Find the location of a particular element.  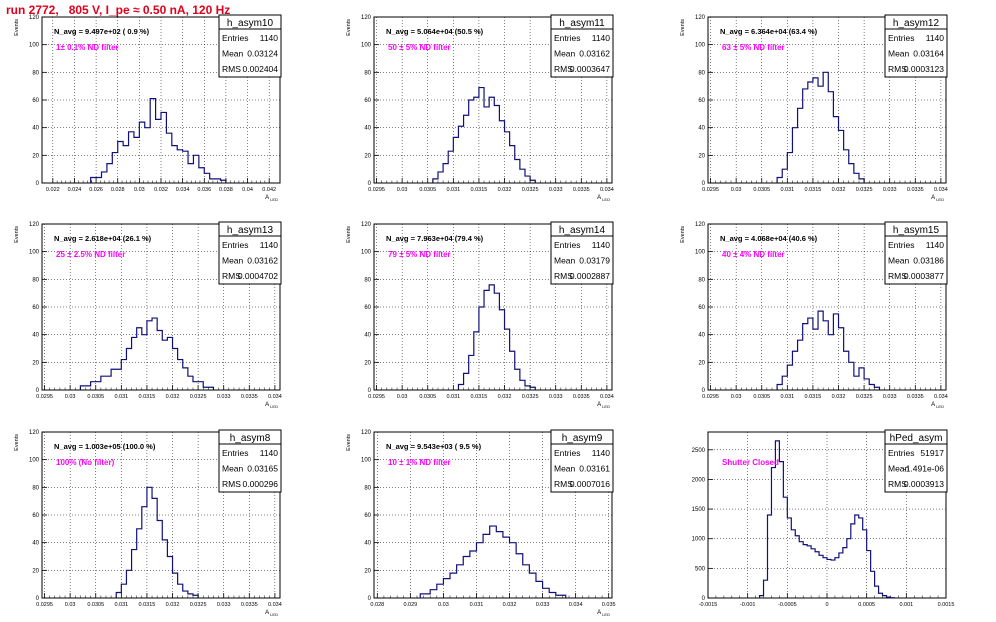

stats-value: 0.03164 is located at coordinates (928, 54).